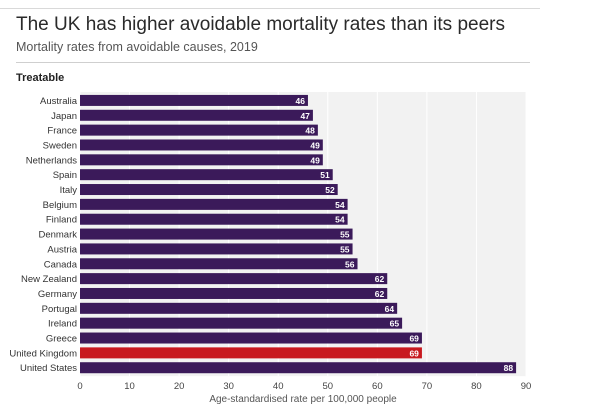  Describe the element at coordinates (377, 386) in the screenshot. I see `x-tick-label: 60` at that location.